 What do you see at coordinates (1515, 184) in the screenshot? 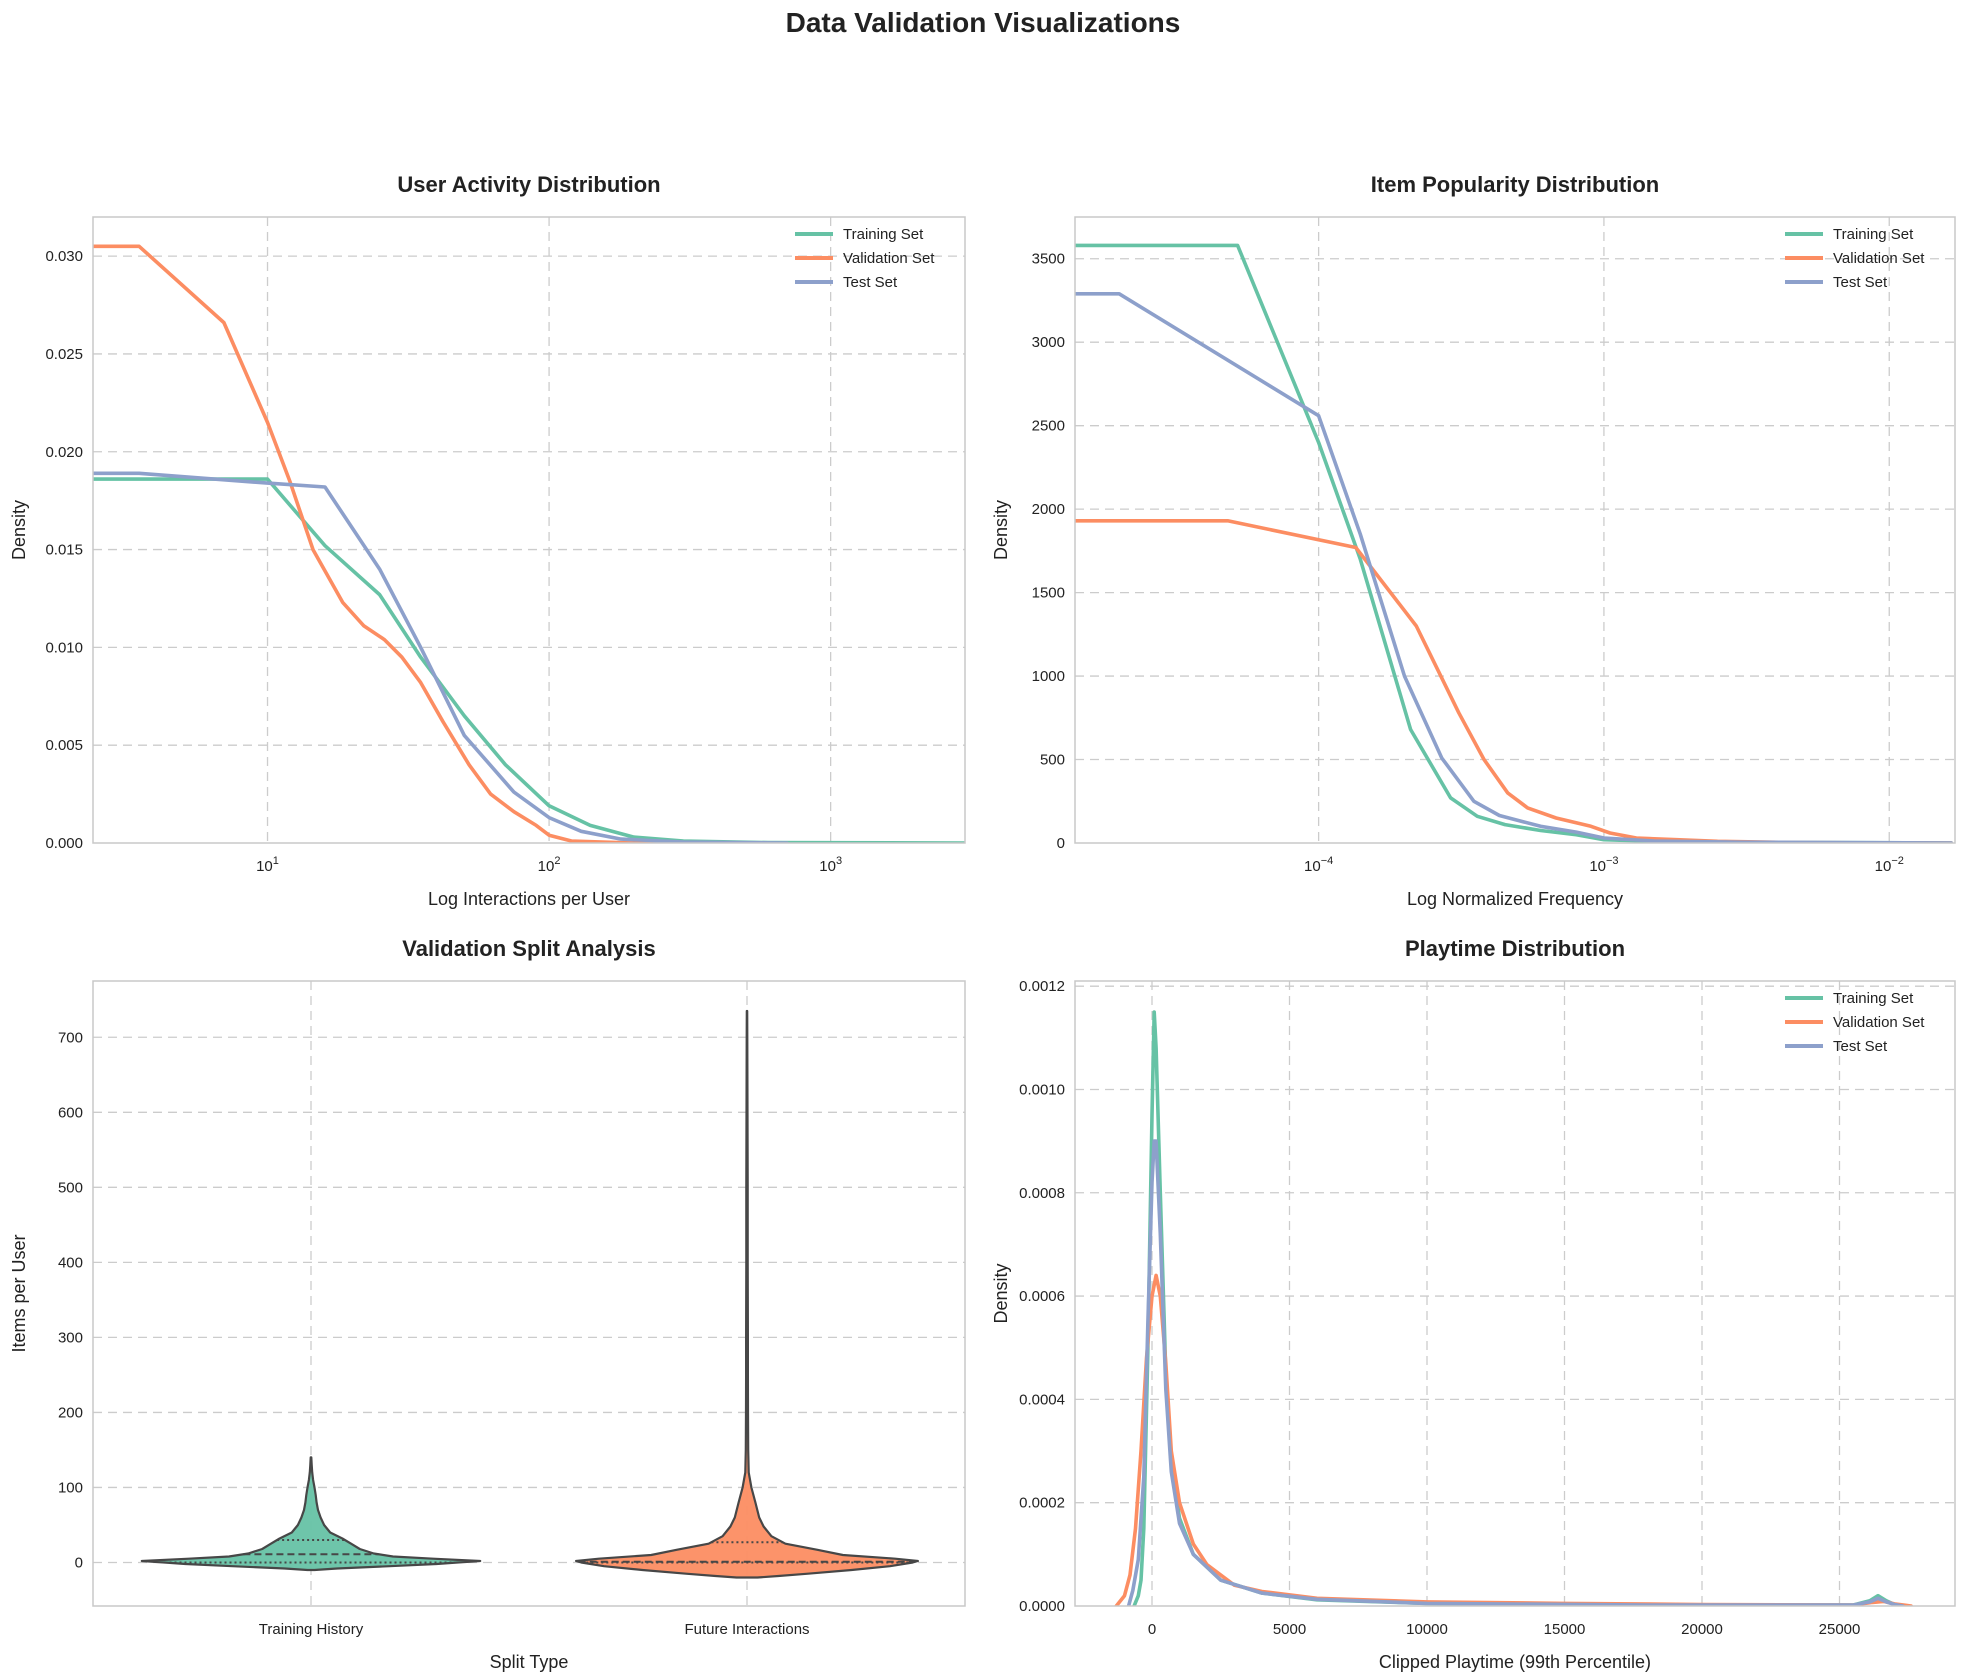
I see `panel-title: Item Popularity Distribution` at bounding box center [1515, 184].